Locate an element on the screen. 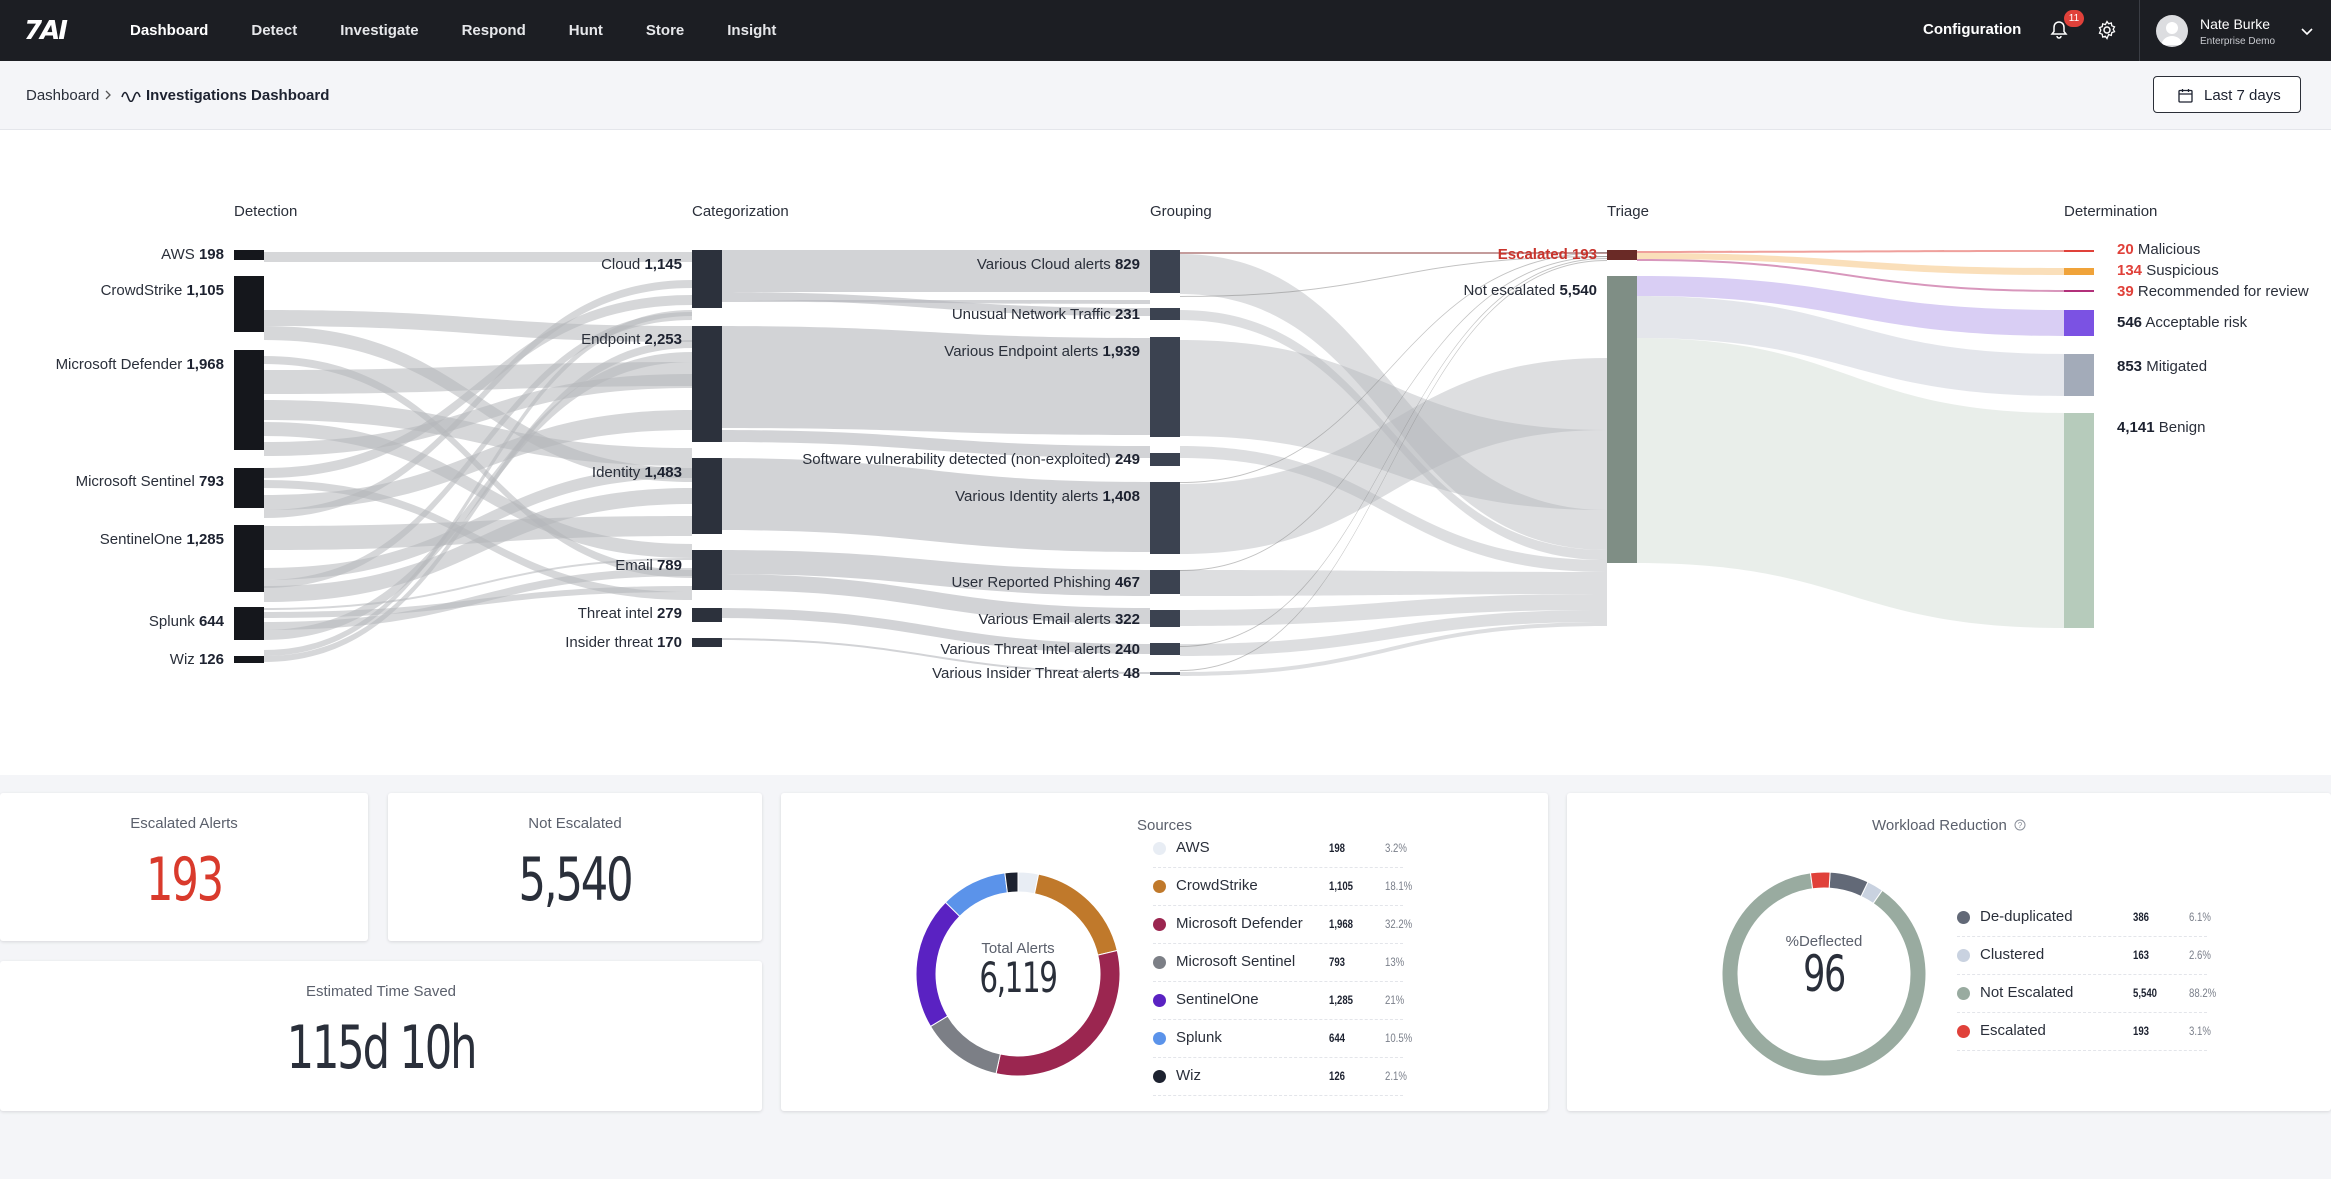 Image resolution: width=2331 pixels, height=1179 pixels. donut-segment-escalated is located at coordinates (1820, 880).